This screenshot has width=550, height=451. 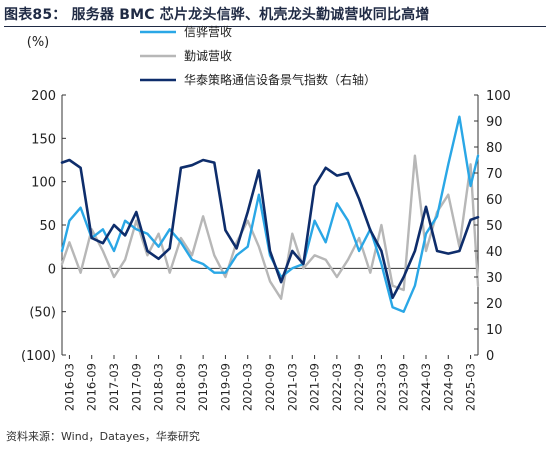 What do you see at coordinates (203, 387) in the screenshot?
I see `x-tick-label: 2019-03` at bounding box center [203, 387].